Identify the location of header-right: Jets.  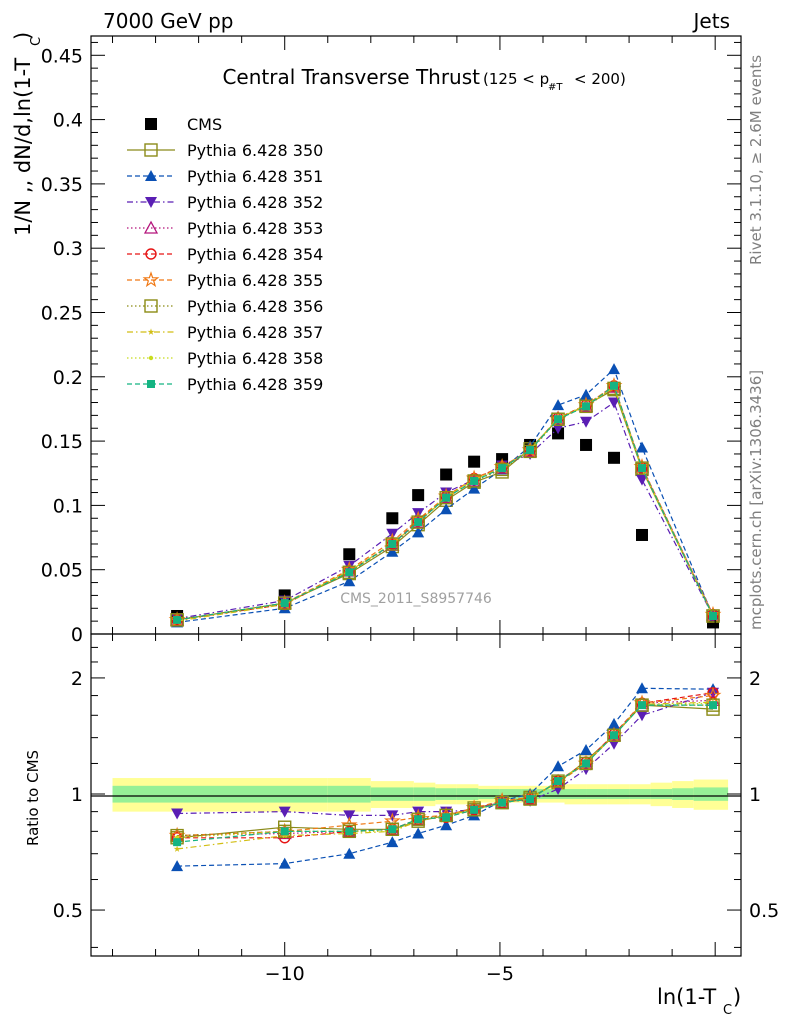
(711, 21).